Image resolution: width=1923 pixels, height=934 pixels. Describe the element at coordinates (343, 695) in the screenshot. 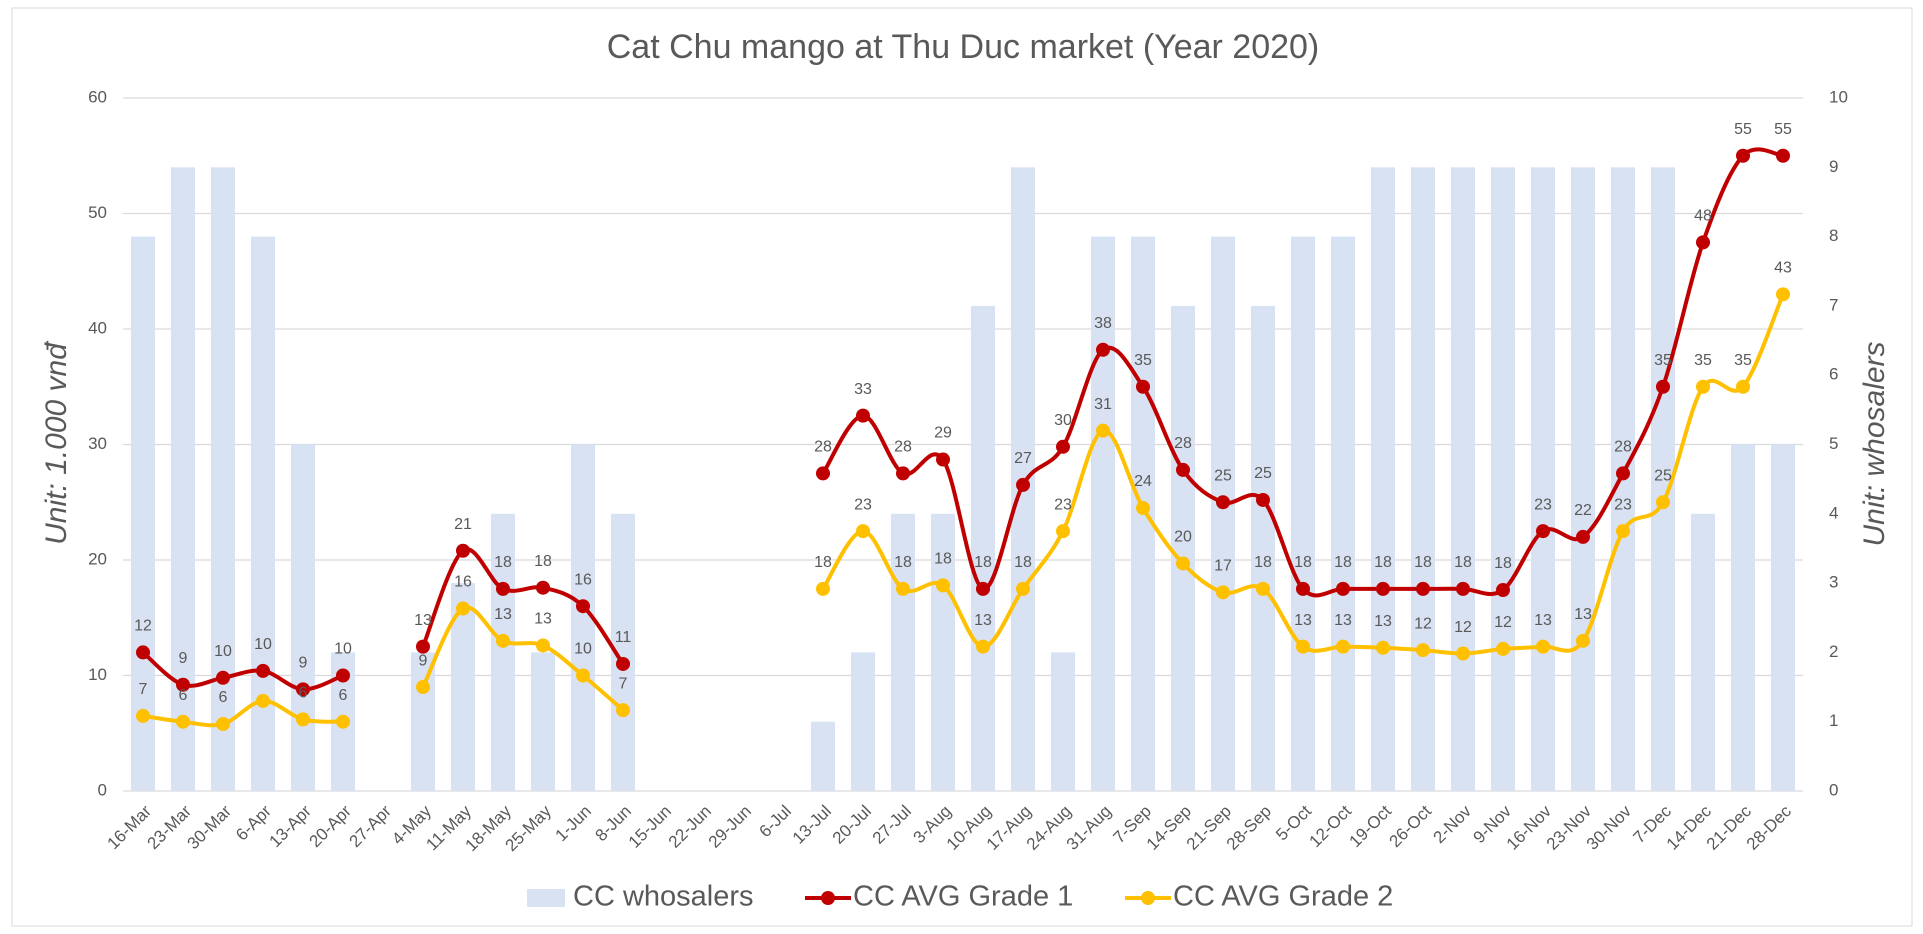

I see `data-label: 6` at that location.